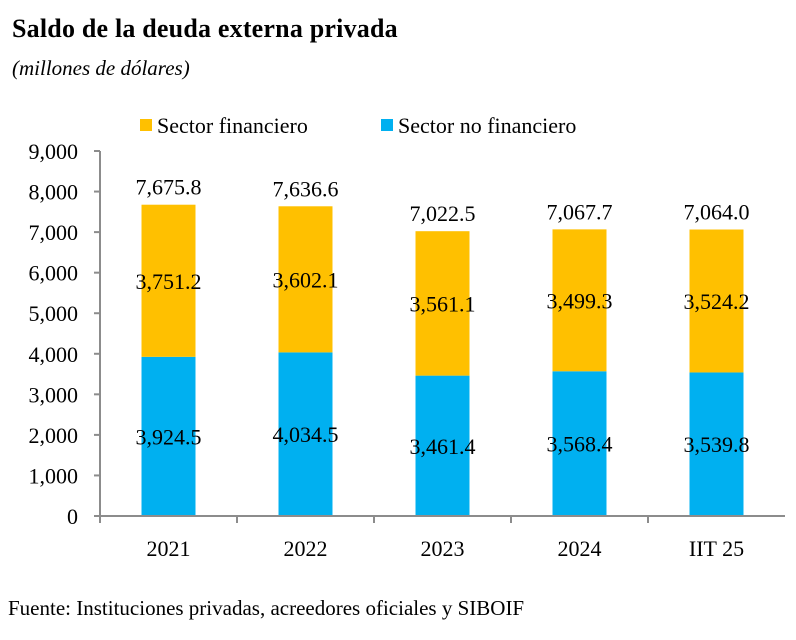 The height and width of the screenshot is (640, 796). What do you see at coordinates (54, 232) in the screenshot?
I see `y-tick-label: 7,000` at bounding box center [54, 232].